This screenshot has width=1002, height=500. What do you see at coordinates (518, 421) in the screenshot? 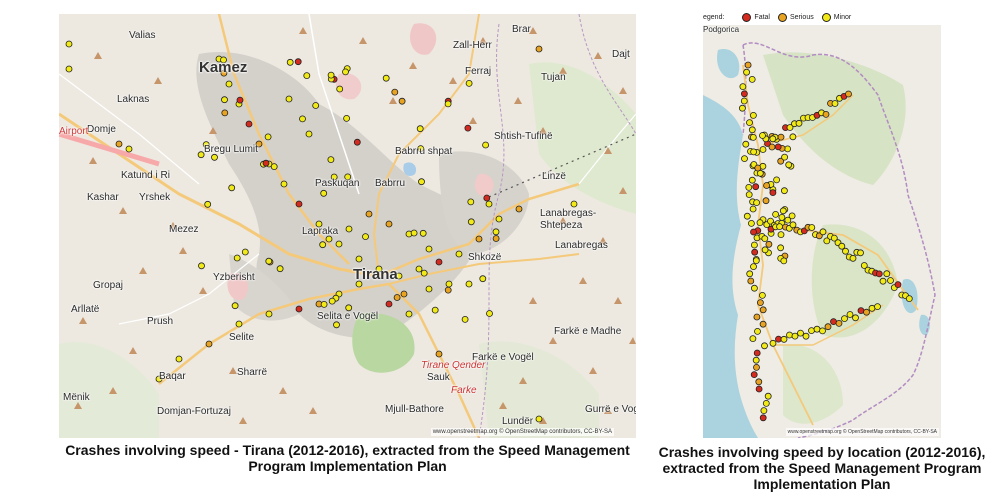
I see `place-label: Lundër` at bounding box center [518, 421].